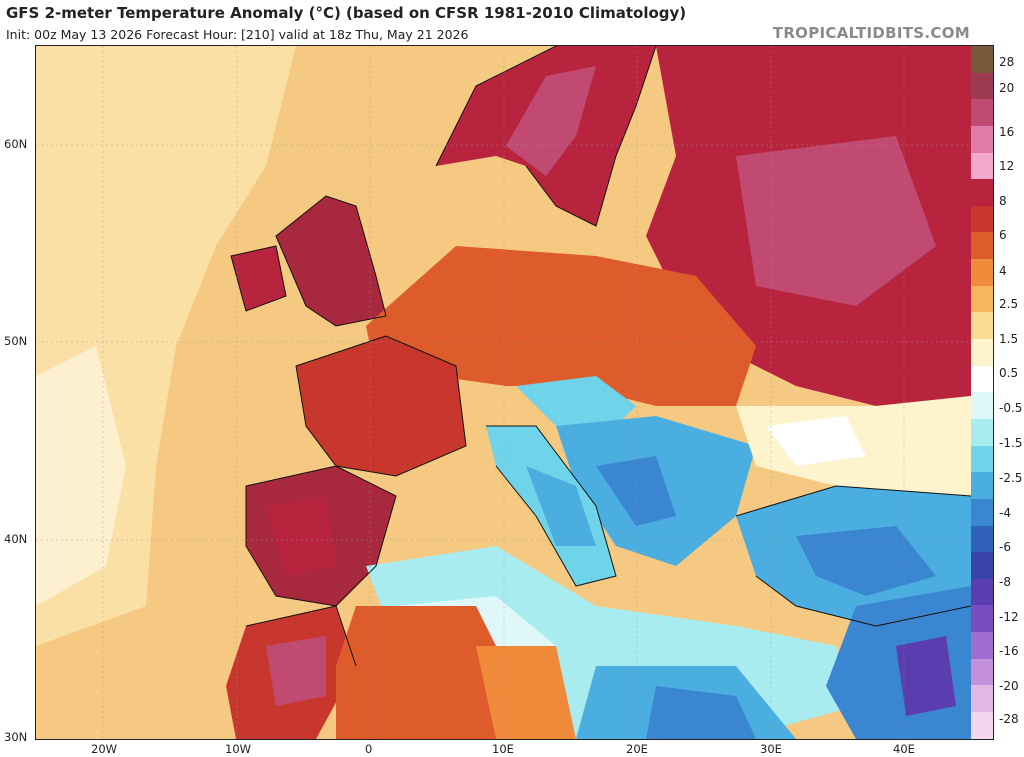 The width and height of the screenshot is (1024, 757). I want to click on x-tick: 10E, so click(503, 749).